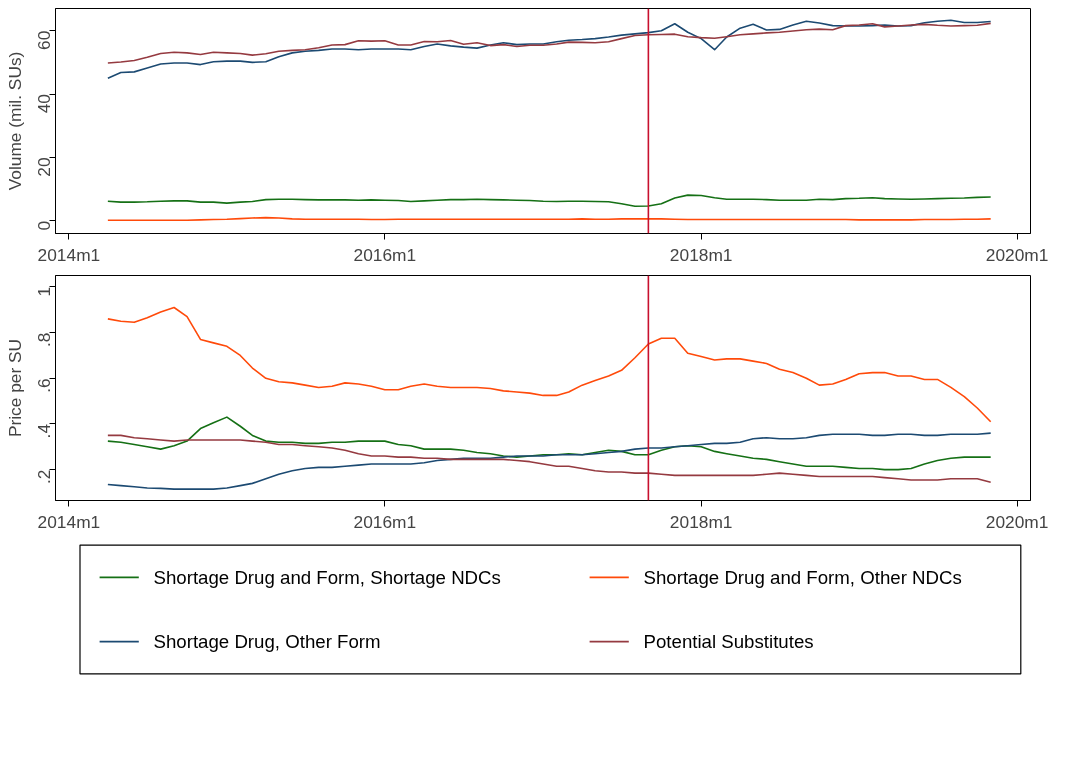  What do you see at coordinates (44, 340) in the screenshot?
I see `y-tick-label: .8` at bounding box center [44, 340].